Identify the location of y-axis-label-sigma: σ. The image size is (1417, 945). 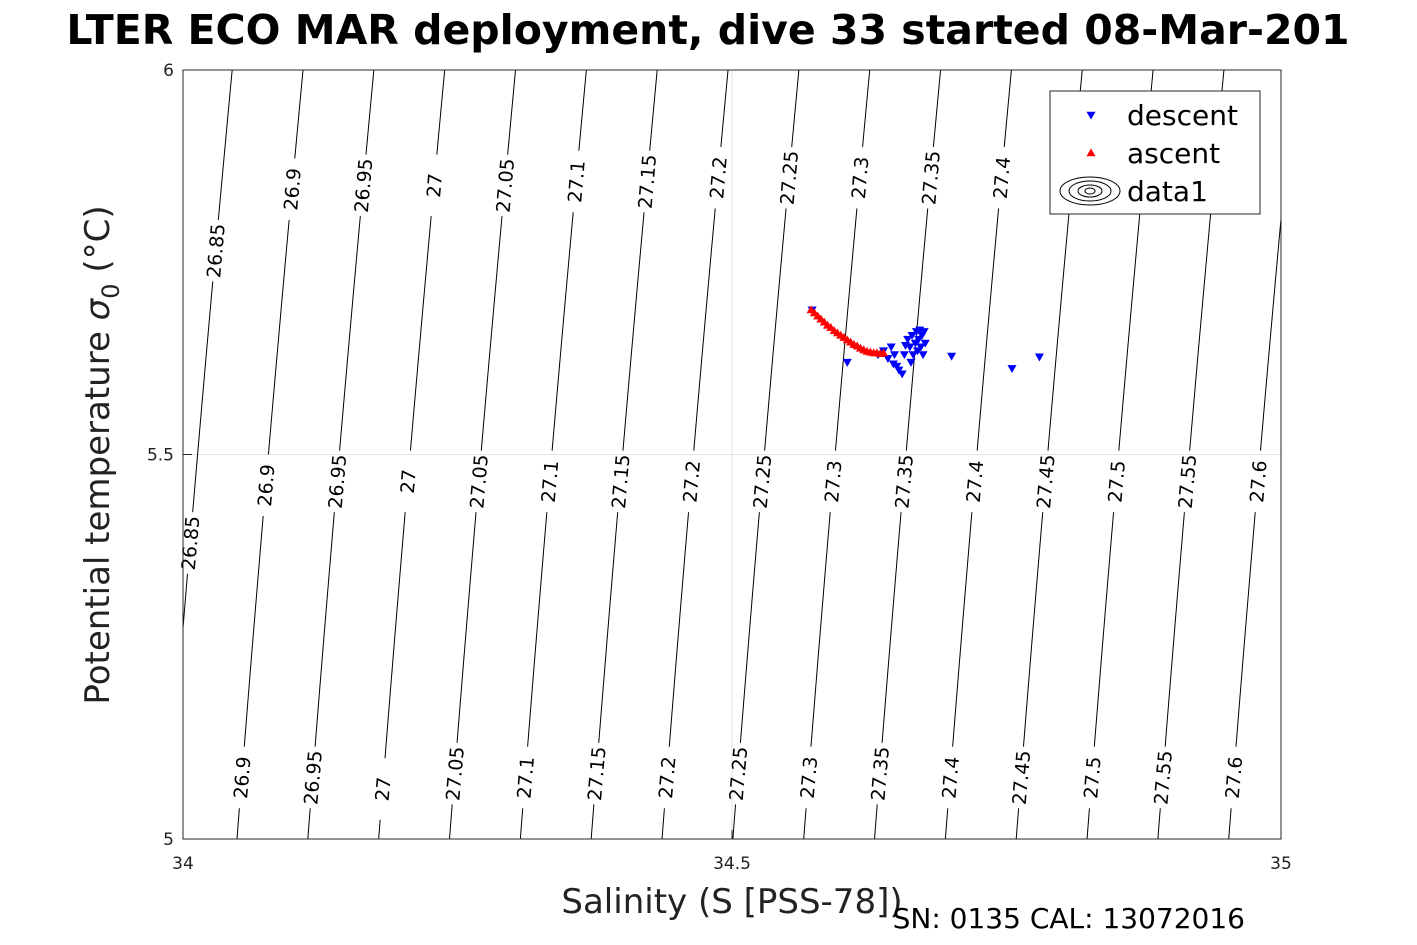
(98, 308).